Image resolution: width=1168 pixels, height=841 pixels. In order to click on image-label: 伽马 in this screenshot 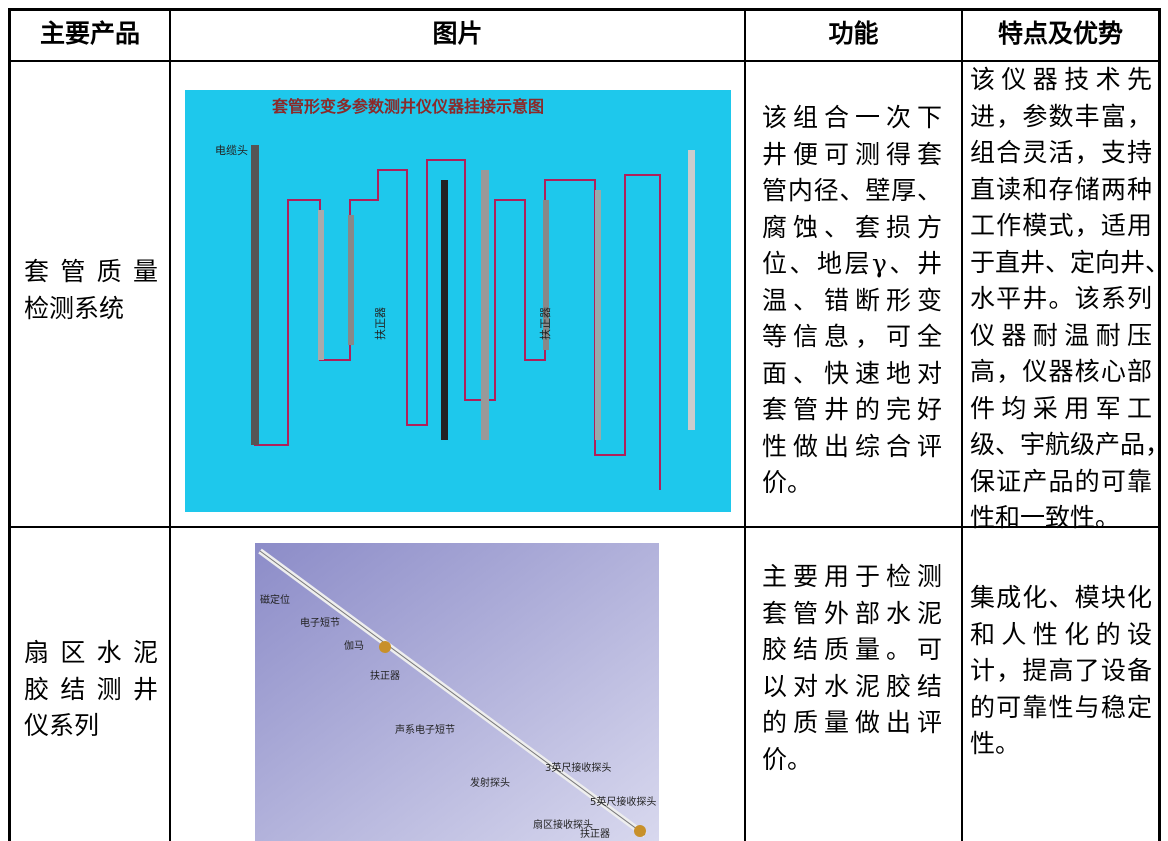, I will do `click(354, 645)`.